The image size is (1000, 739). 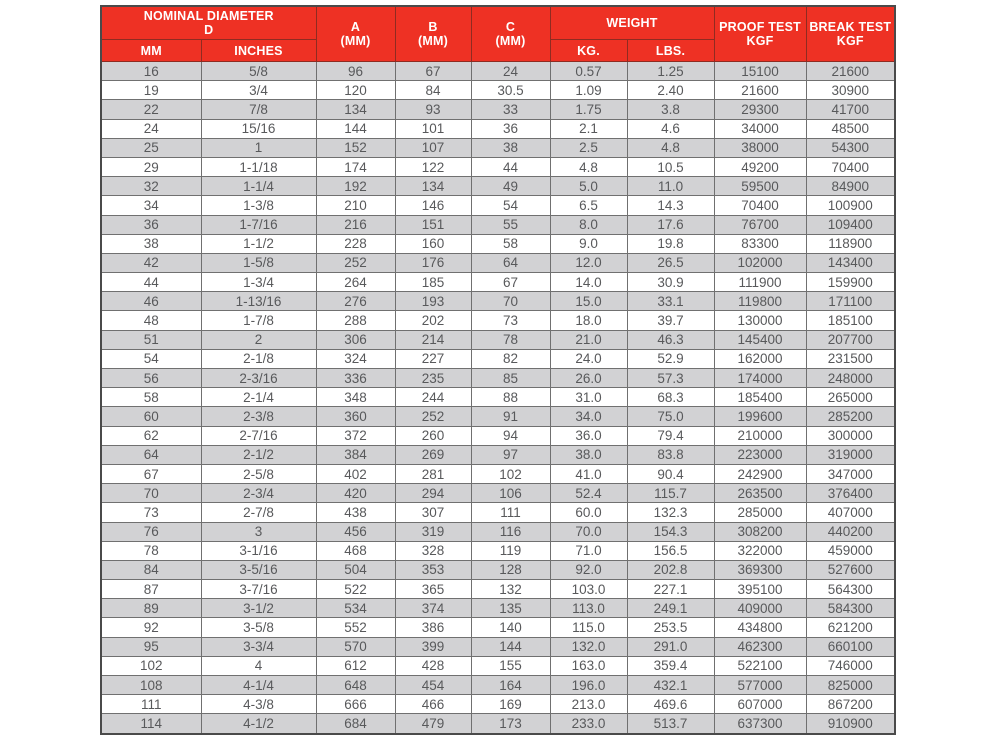 I want to click on table-cell: 233.0, so click(x=588, y=724).